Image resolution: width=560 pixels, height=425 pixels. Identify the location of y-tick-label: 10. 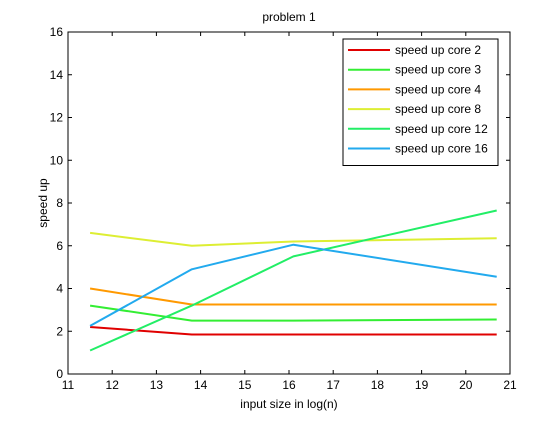
(57, 160).